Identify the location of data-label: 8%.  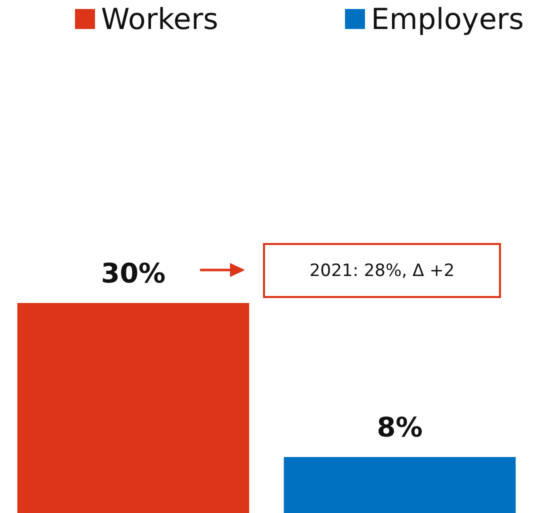
(399, 428).